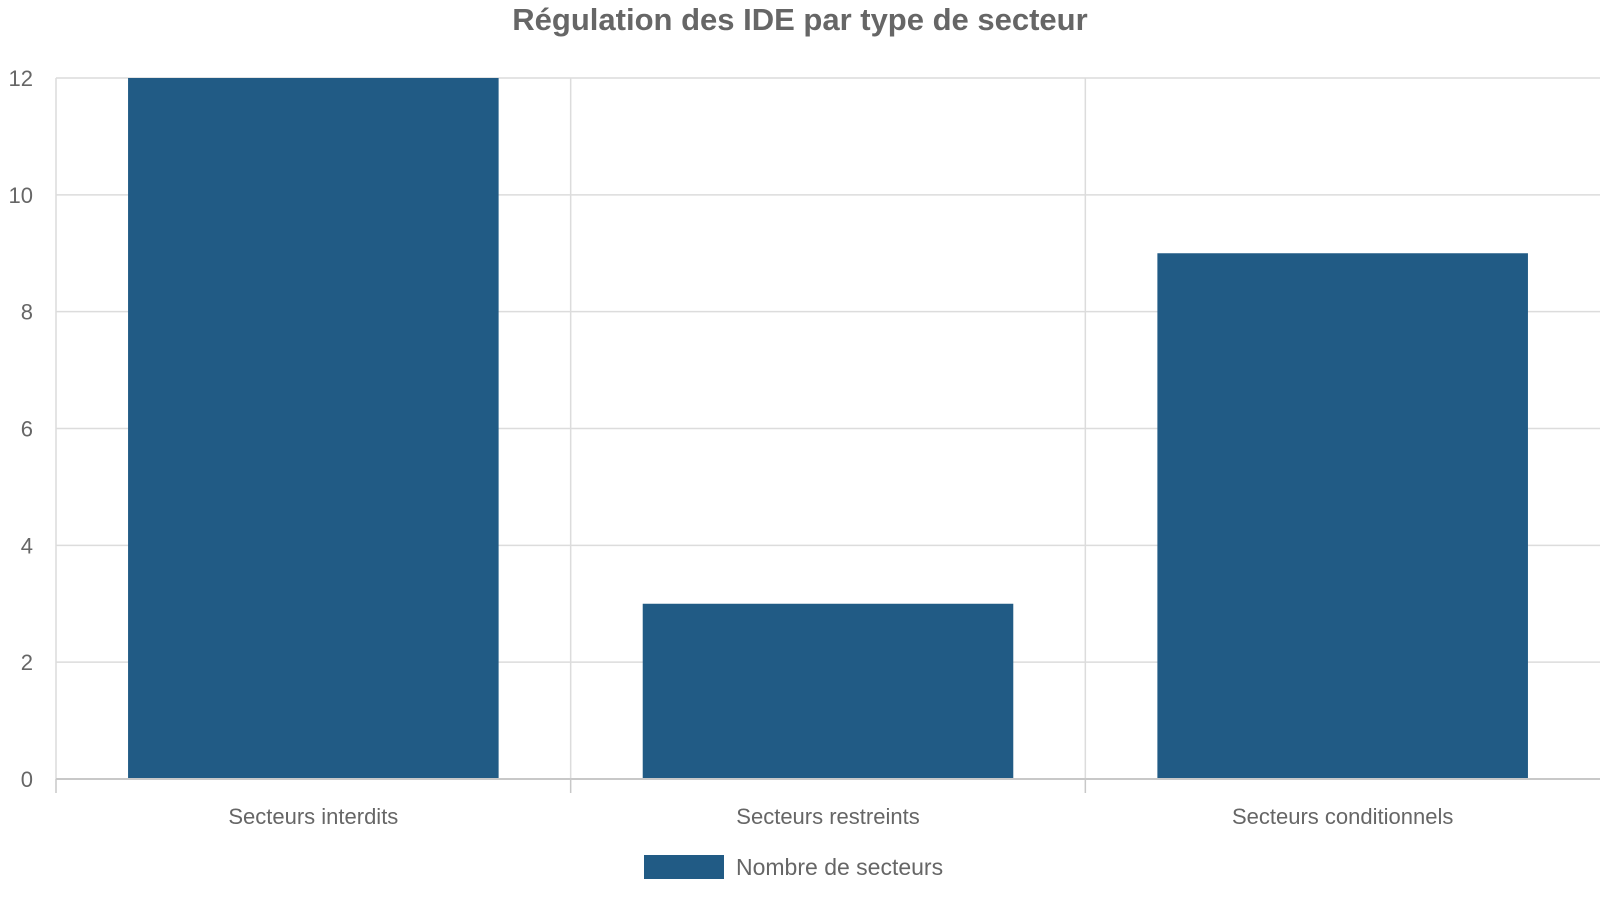 Image resolution: width=1600 pixels, height=905 pixels. Describe the element at coordinates (827, 816) in the screenshot. I see `x-tick-label: Secteurs restreints` at that location.